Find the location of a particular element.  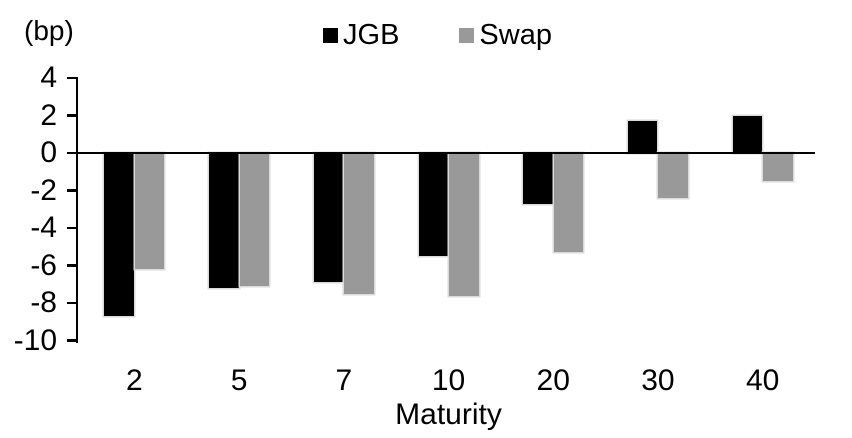

x-tick-label: 7 is located at coordinates (344, 380).